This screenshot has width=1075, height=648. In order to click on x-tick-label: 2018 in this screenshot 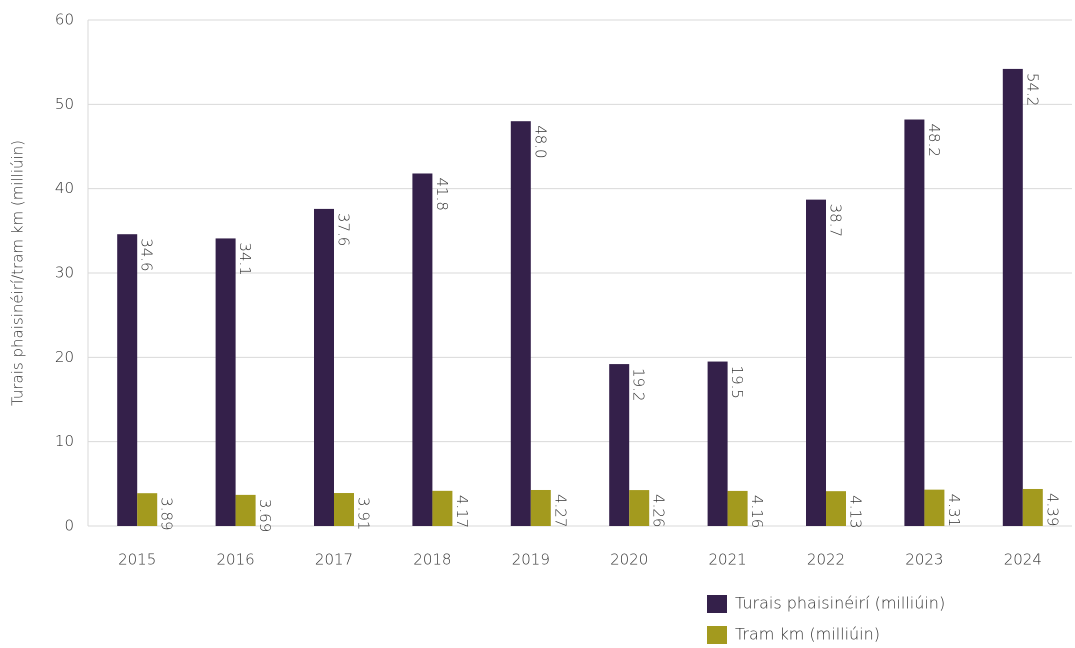, I will do `click(432, 560)`.